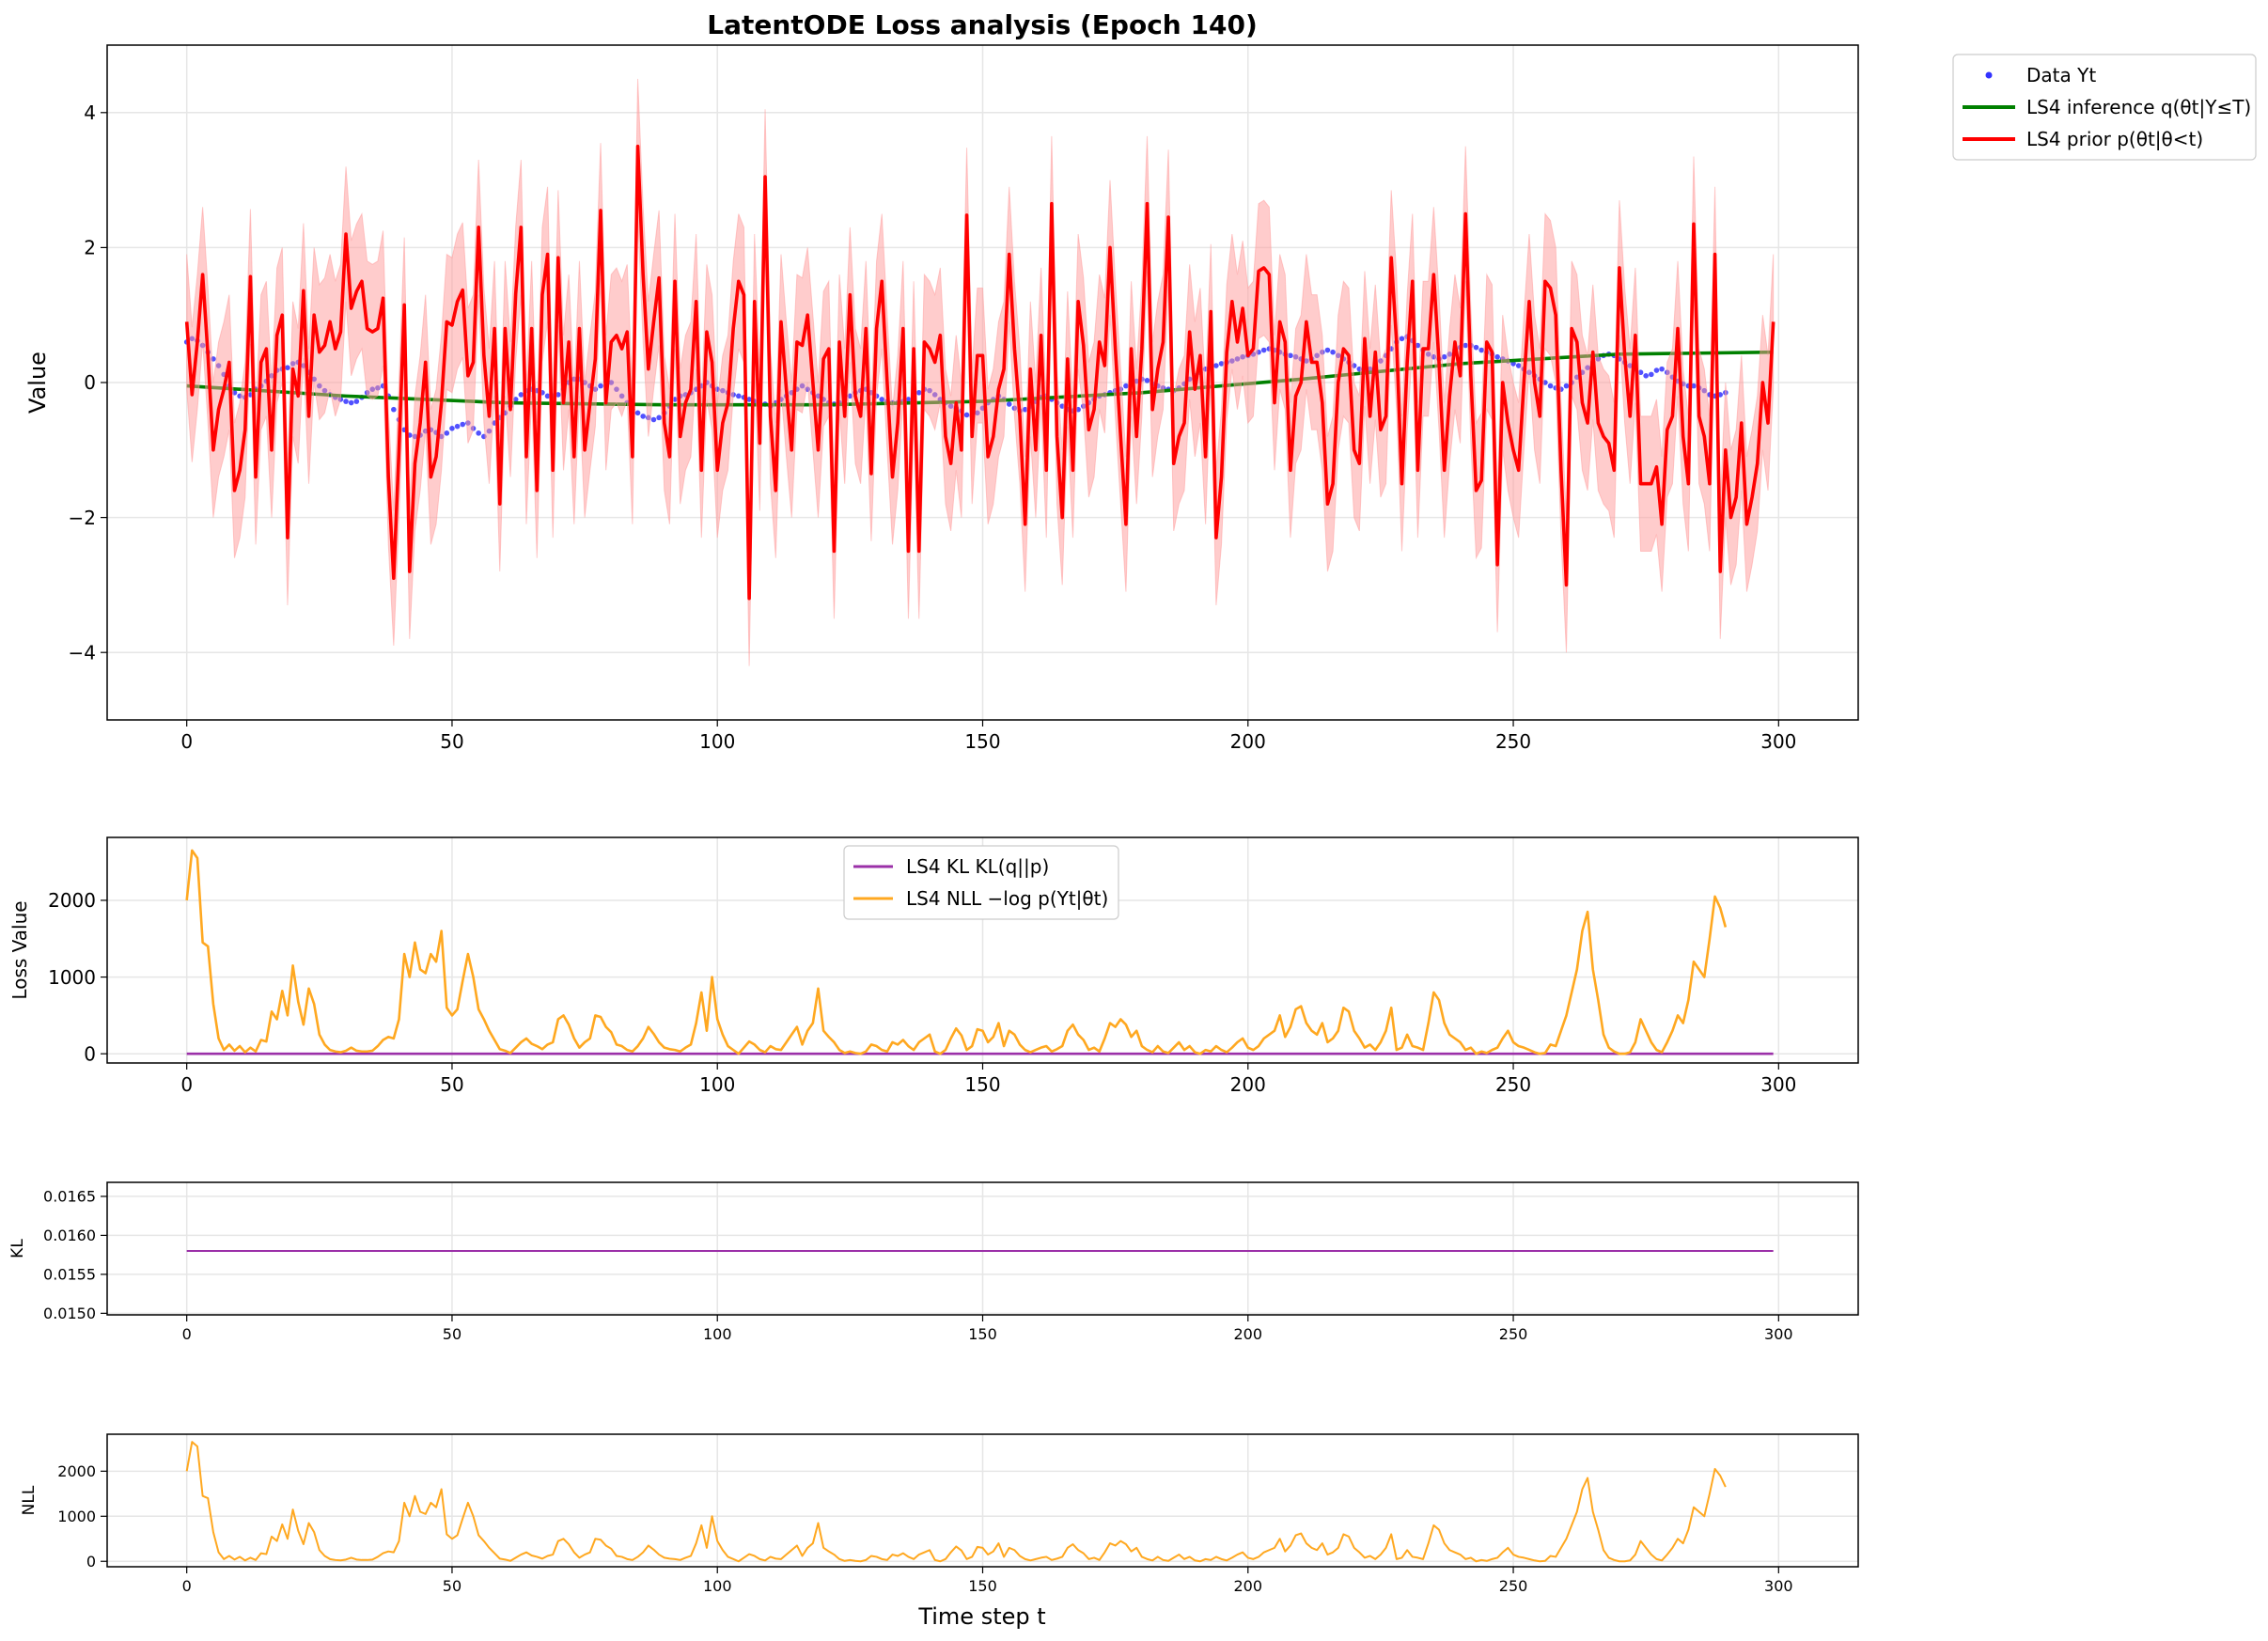 Image resolution: width=2268 pixels, height=1641 pixels. What do you see at coordinates (69, 1235) in the screenshot?
I see `y-tick-label: 0.0160` at bounding box center [69, 1235].